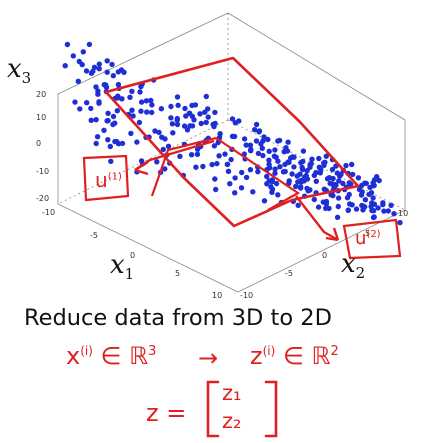 This screenshot has height=443, width=421. I want to click on x2-tick-label: -10, so click(246, 295).